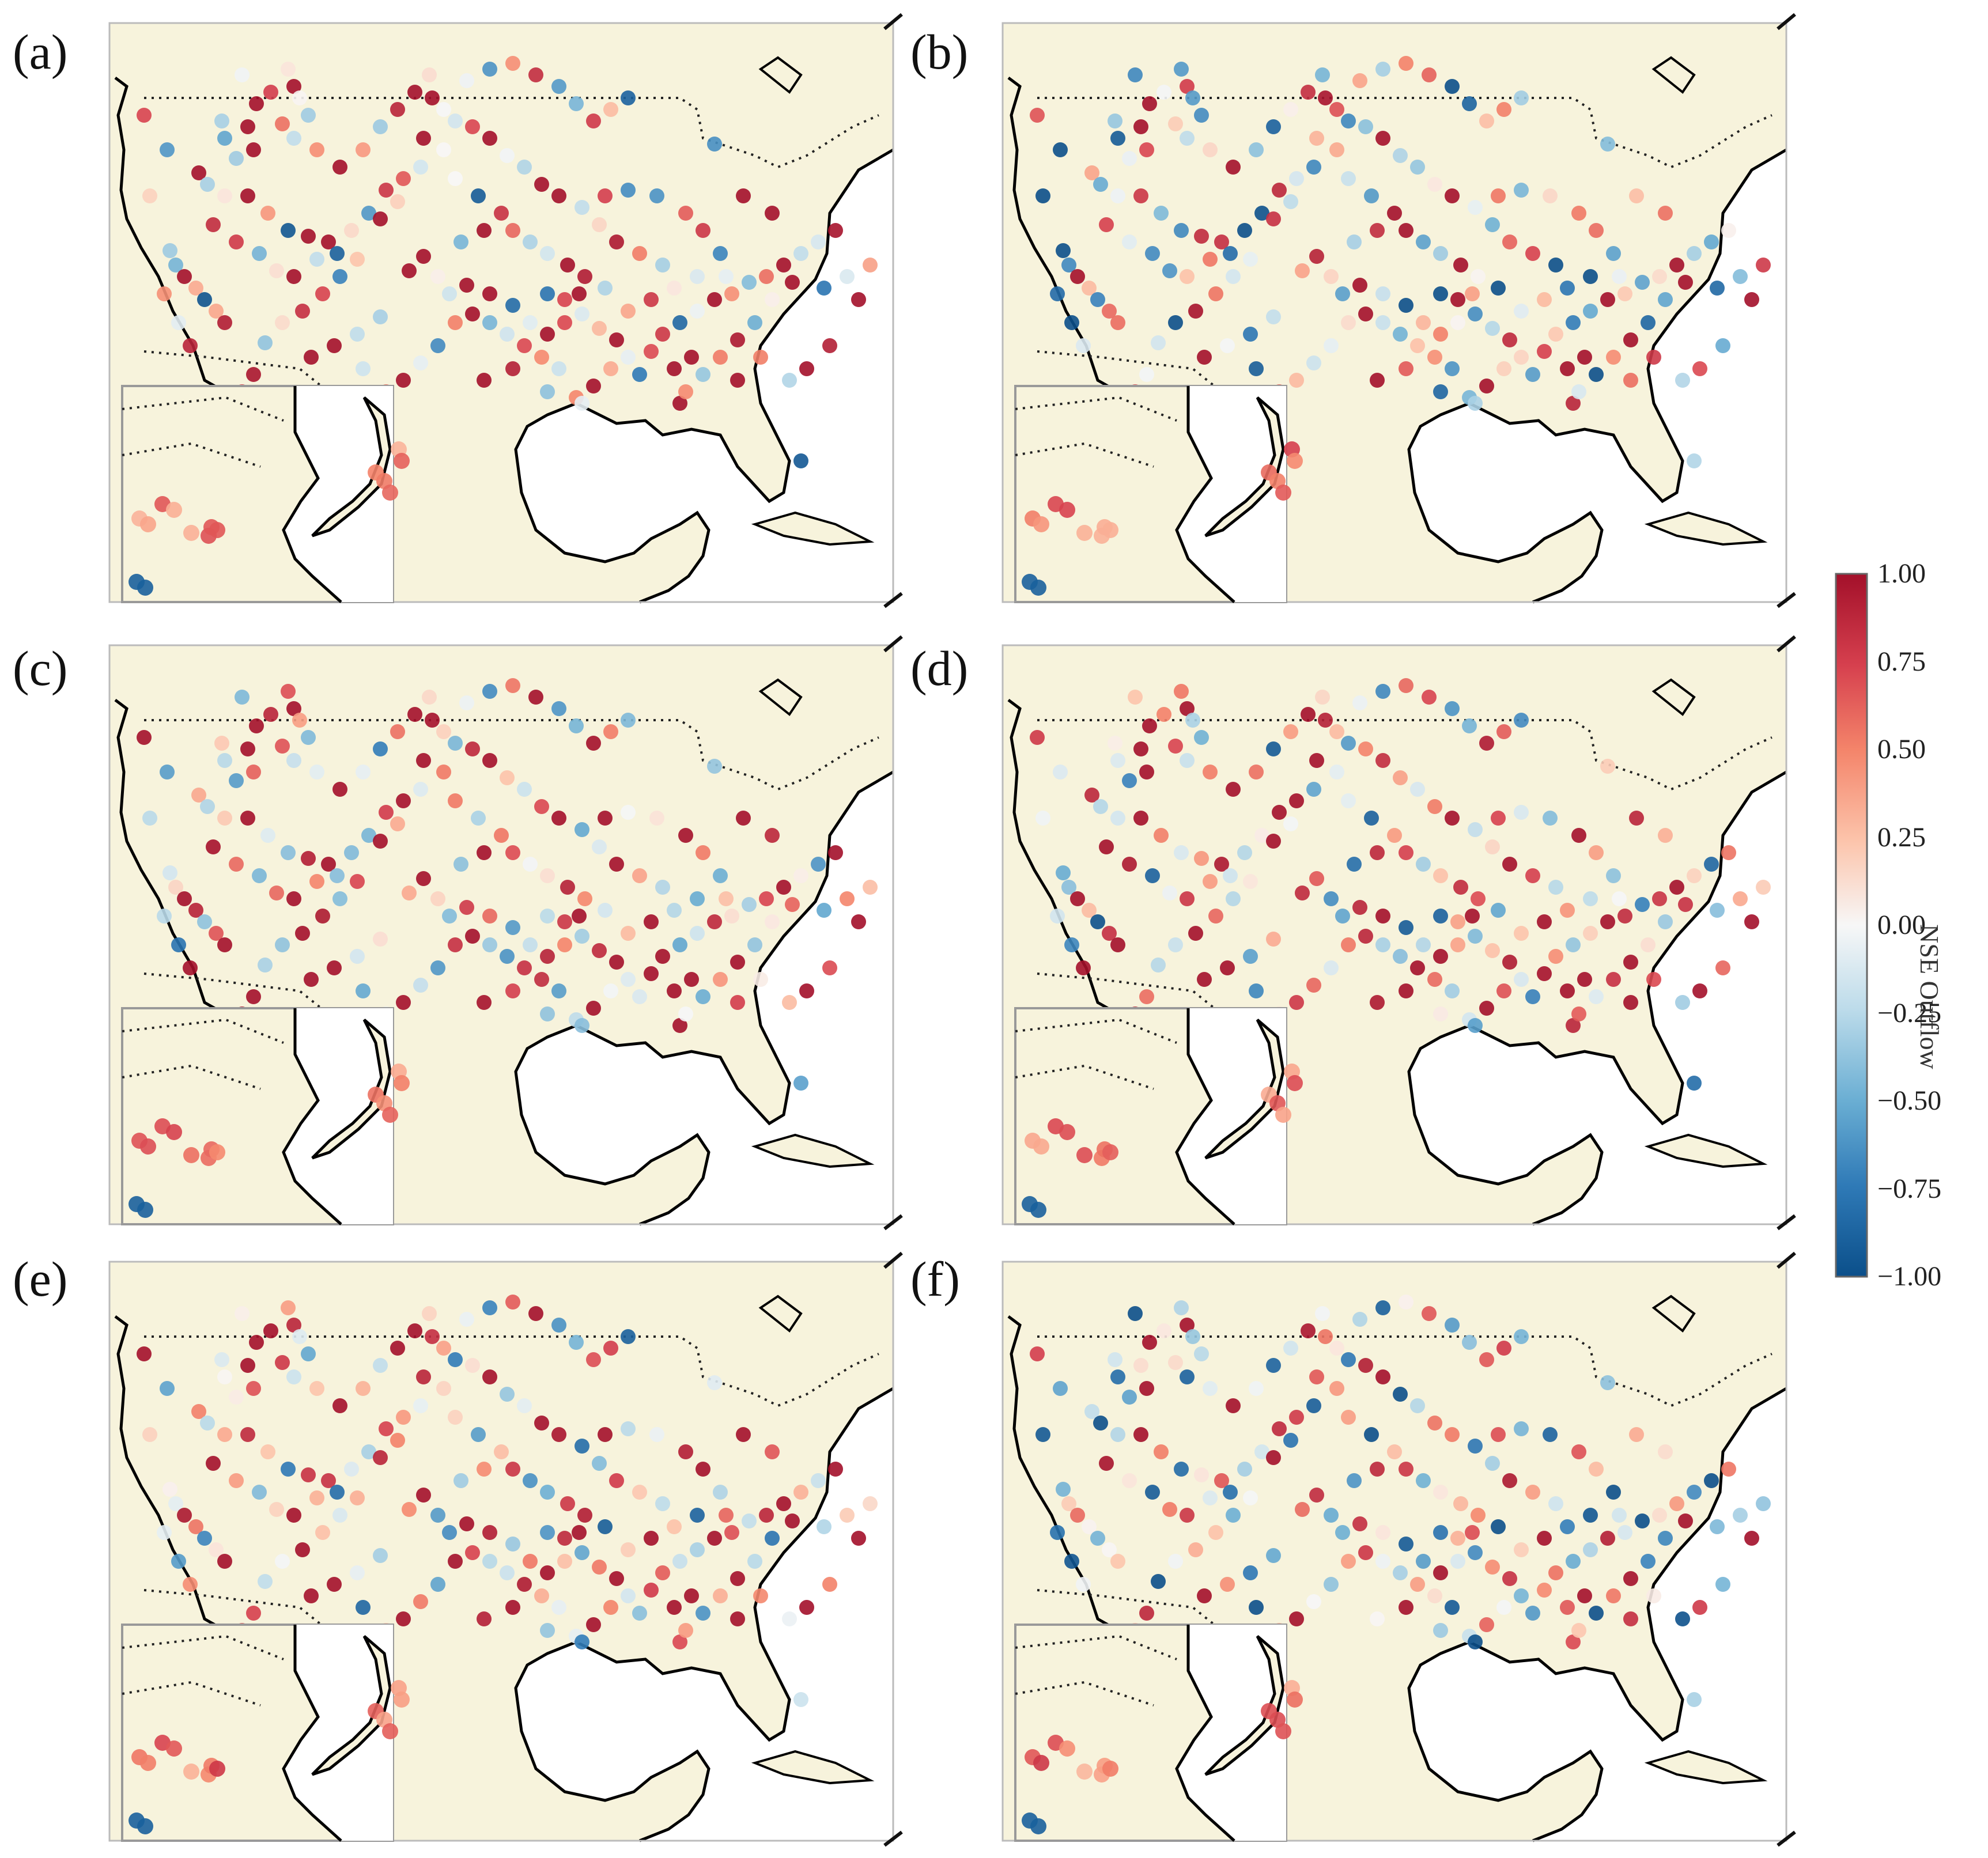  Describe the element at coordinates (501, 934) in the screenshot. I see `panel-frame` at that location.